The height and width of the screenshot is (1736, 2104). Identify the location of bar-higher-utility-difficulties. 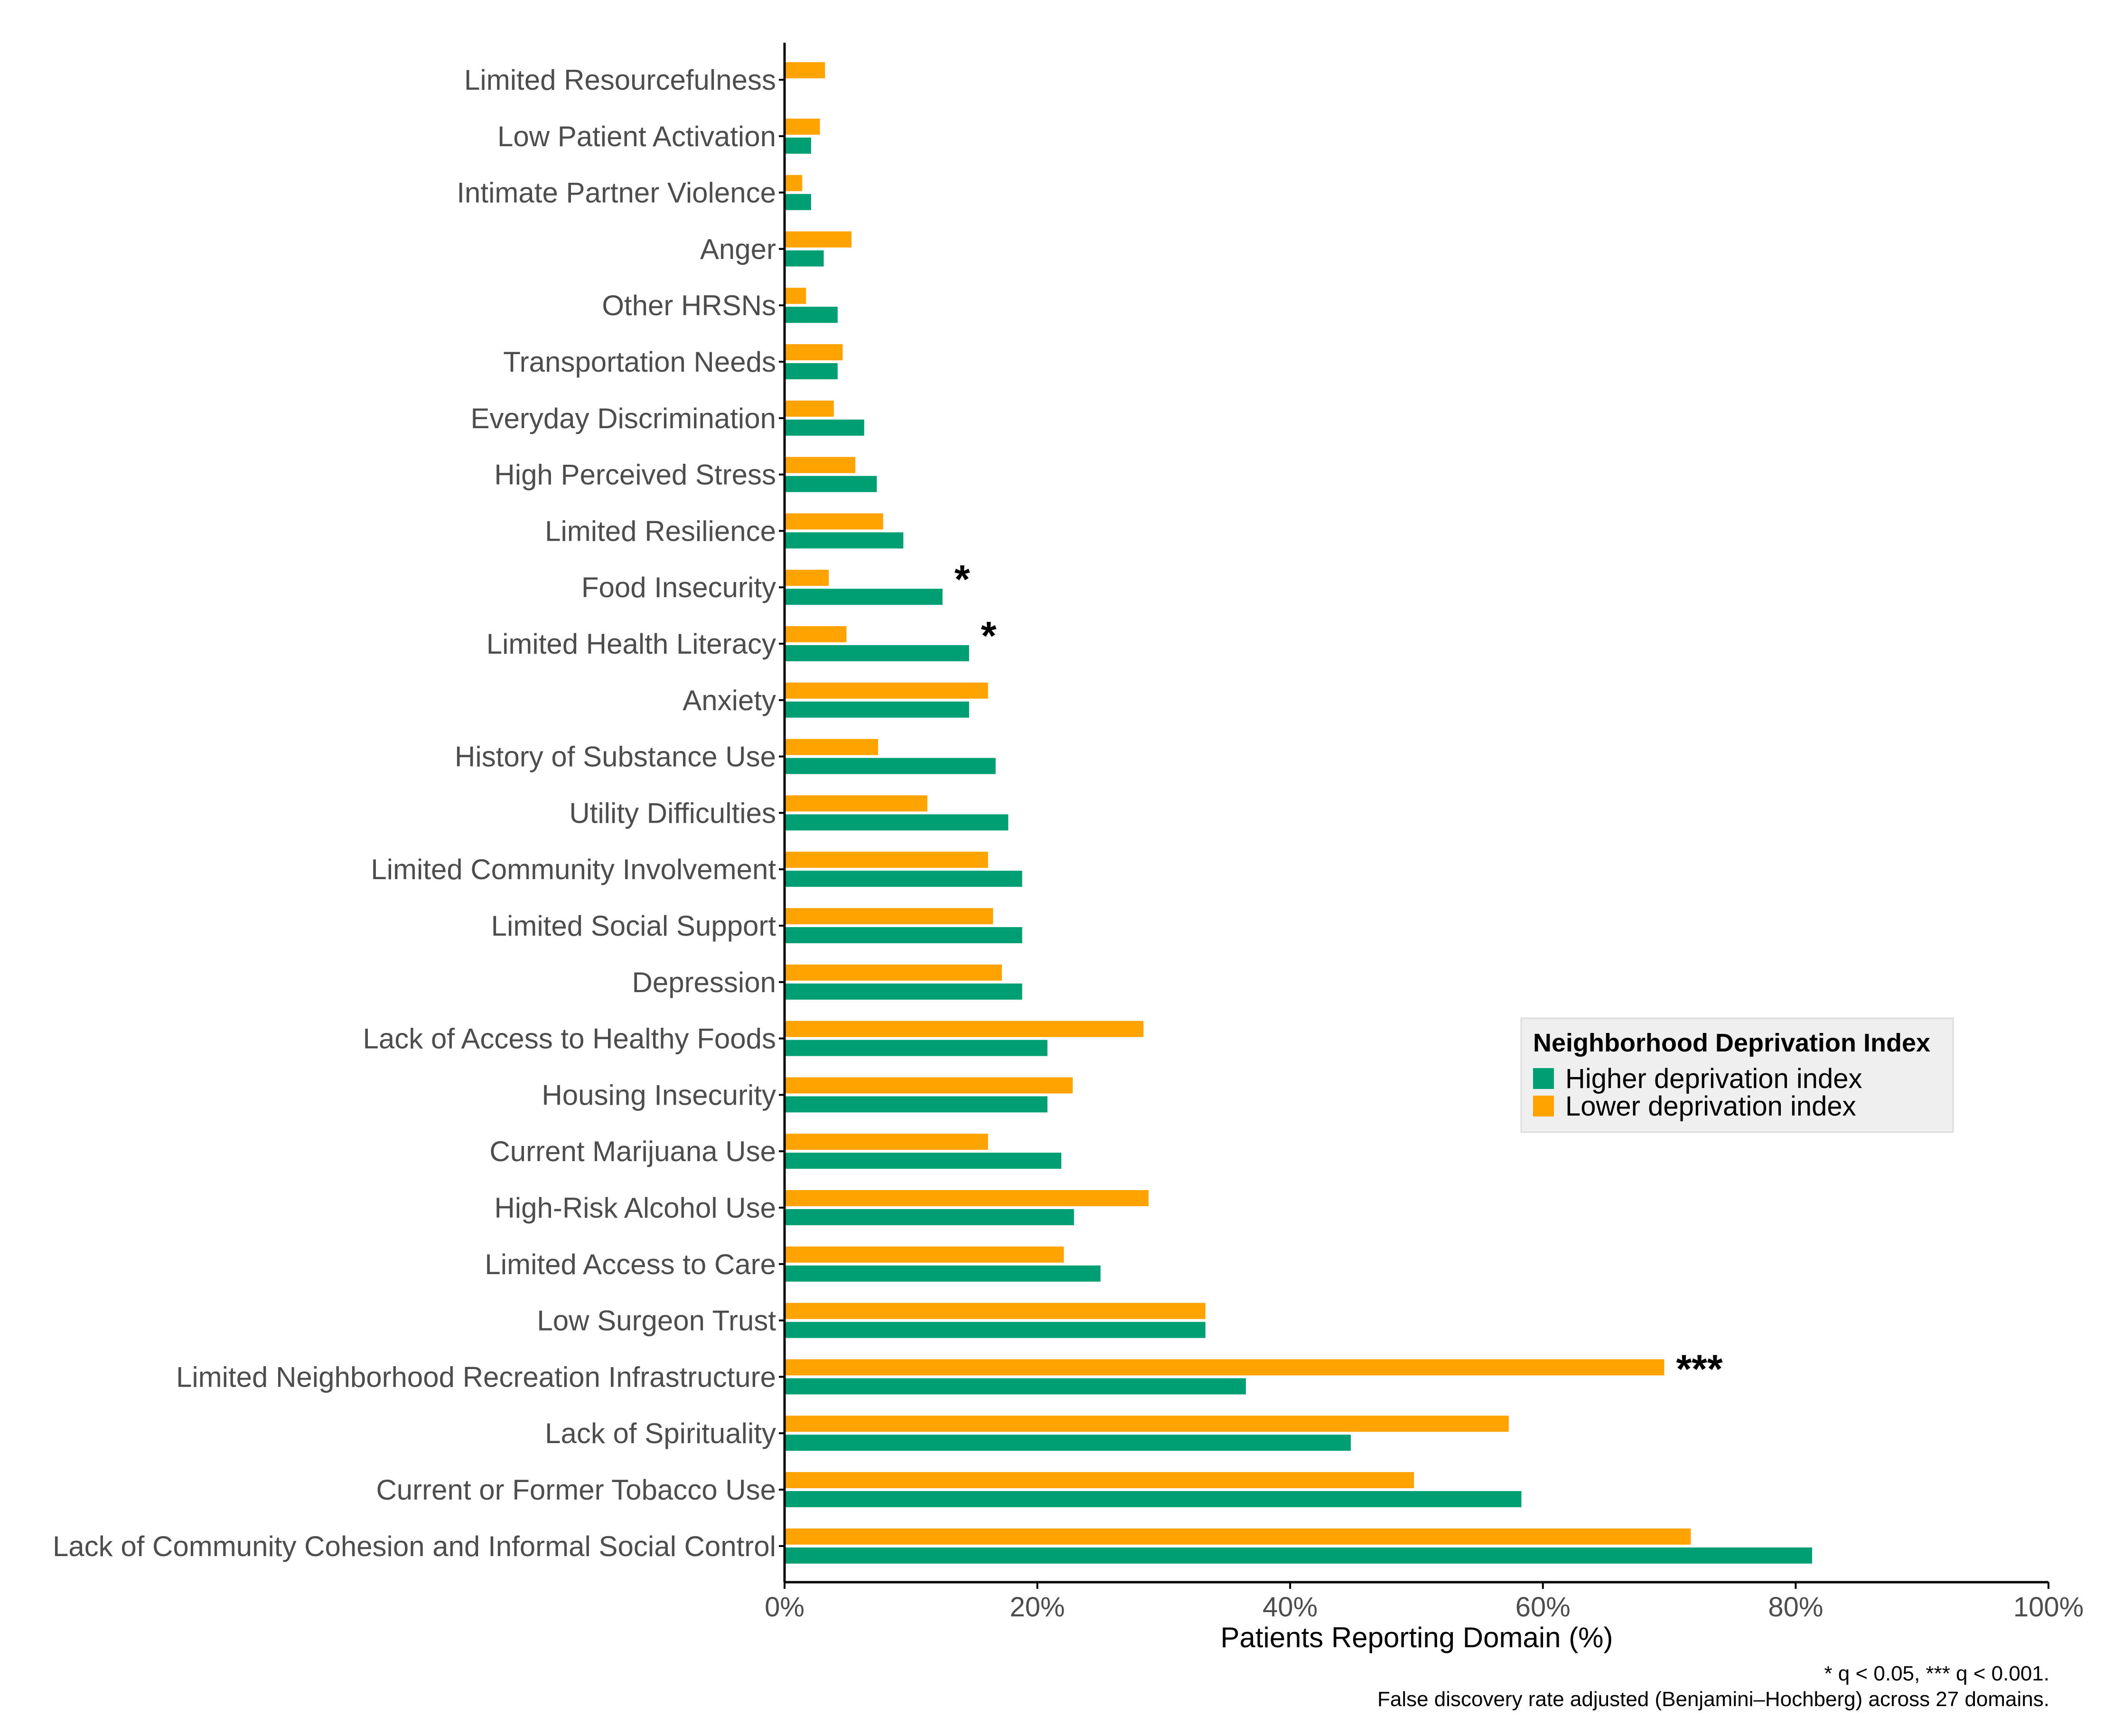
(897, 823).